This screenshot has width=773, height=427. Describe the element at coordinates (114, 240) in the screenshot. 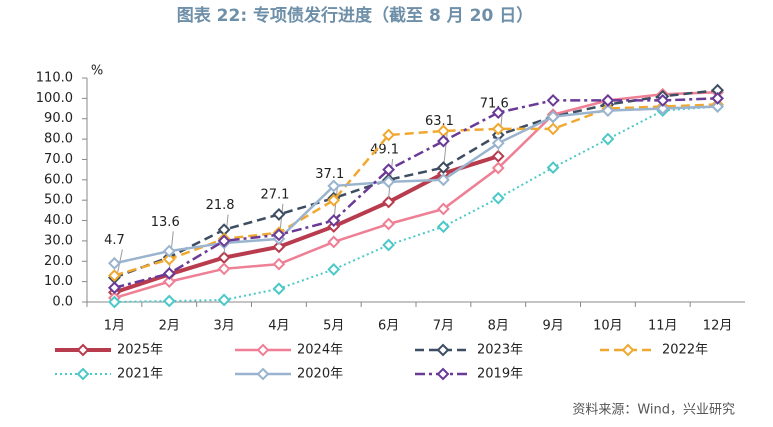

I see `data-label: 4.7` at that location.